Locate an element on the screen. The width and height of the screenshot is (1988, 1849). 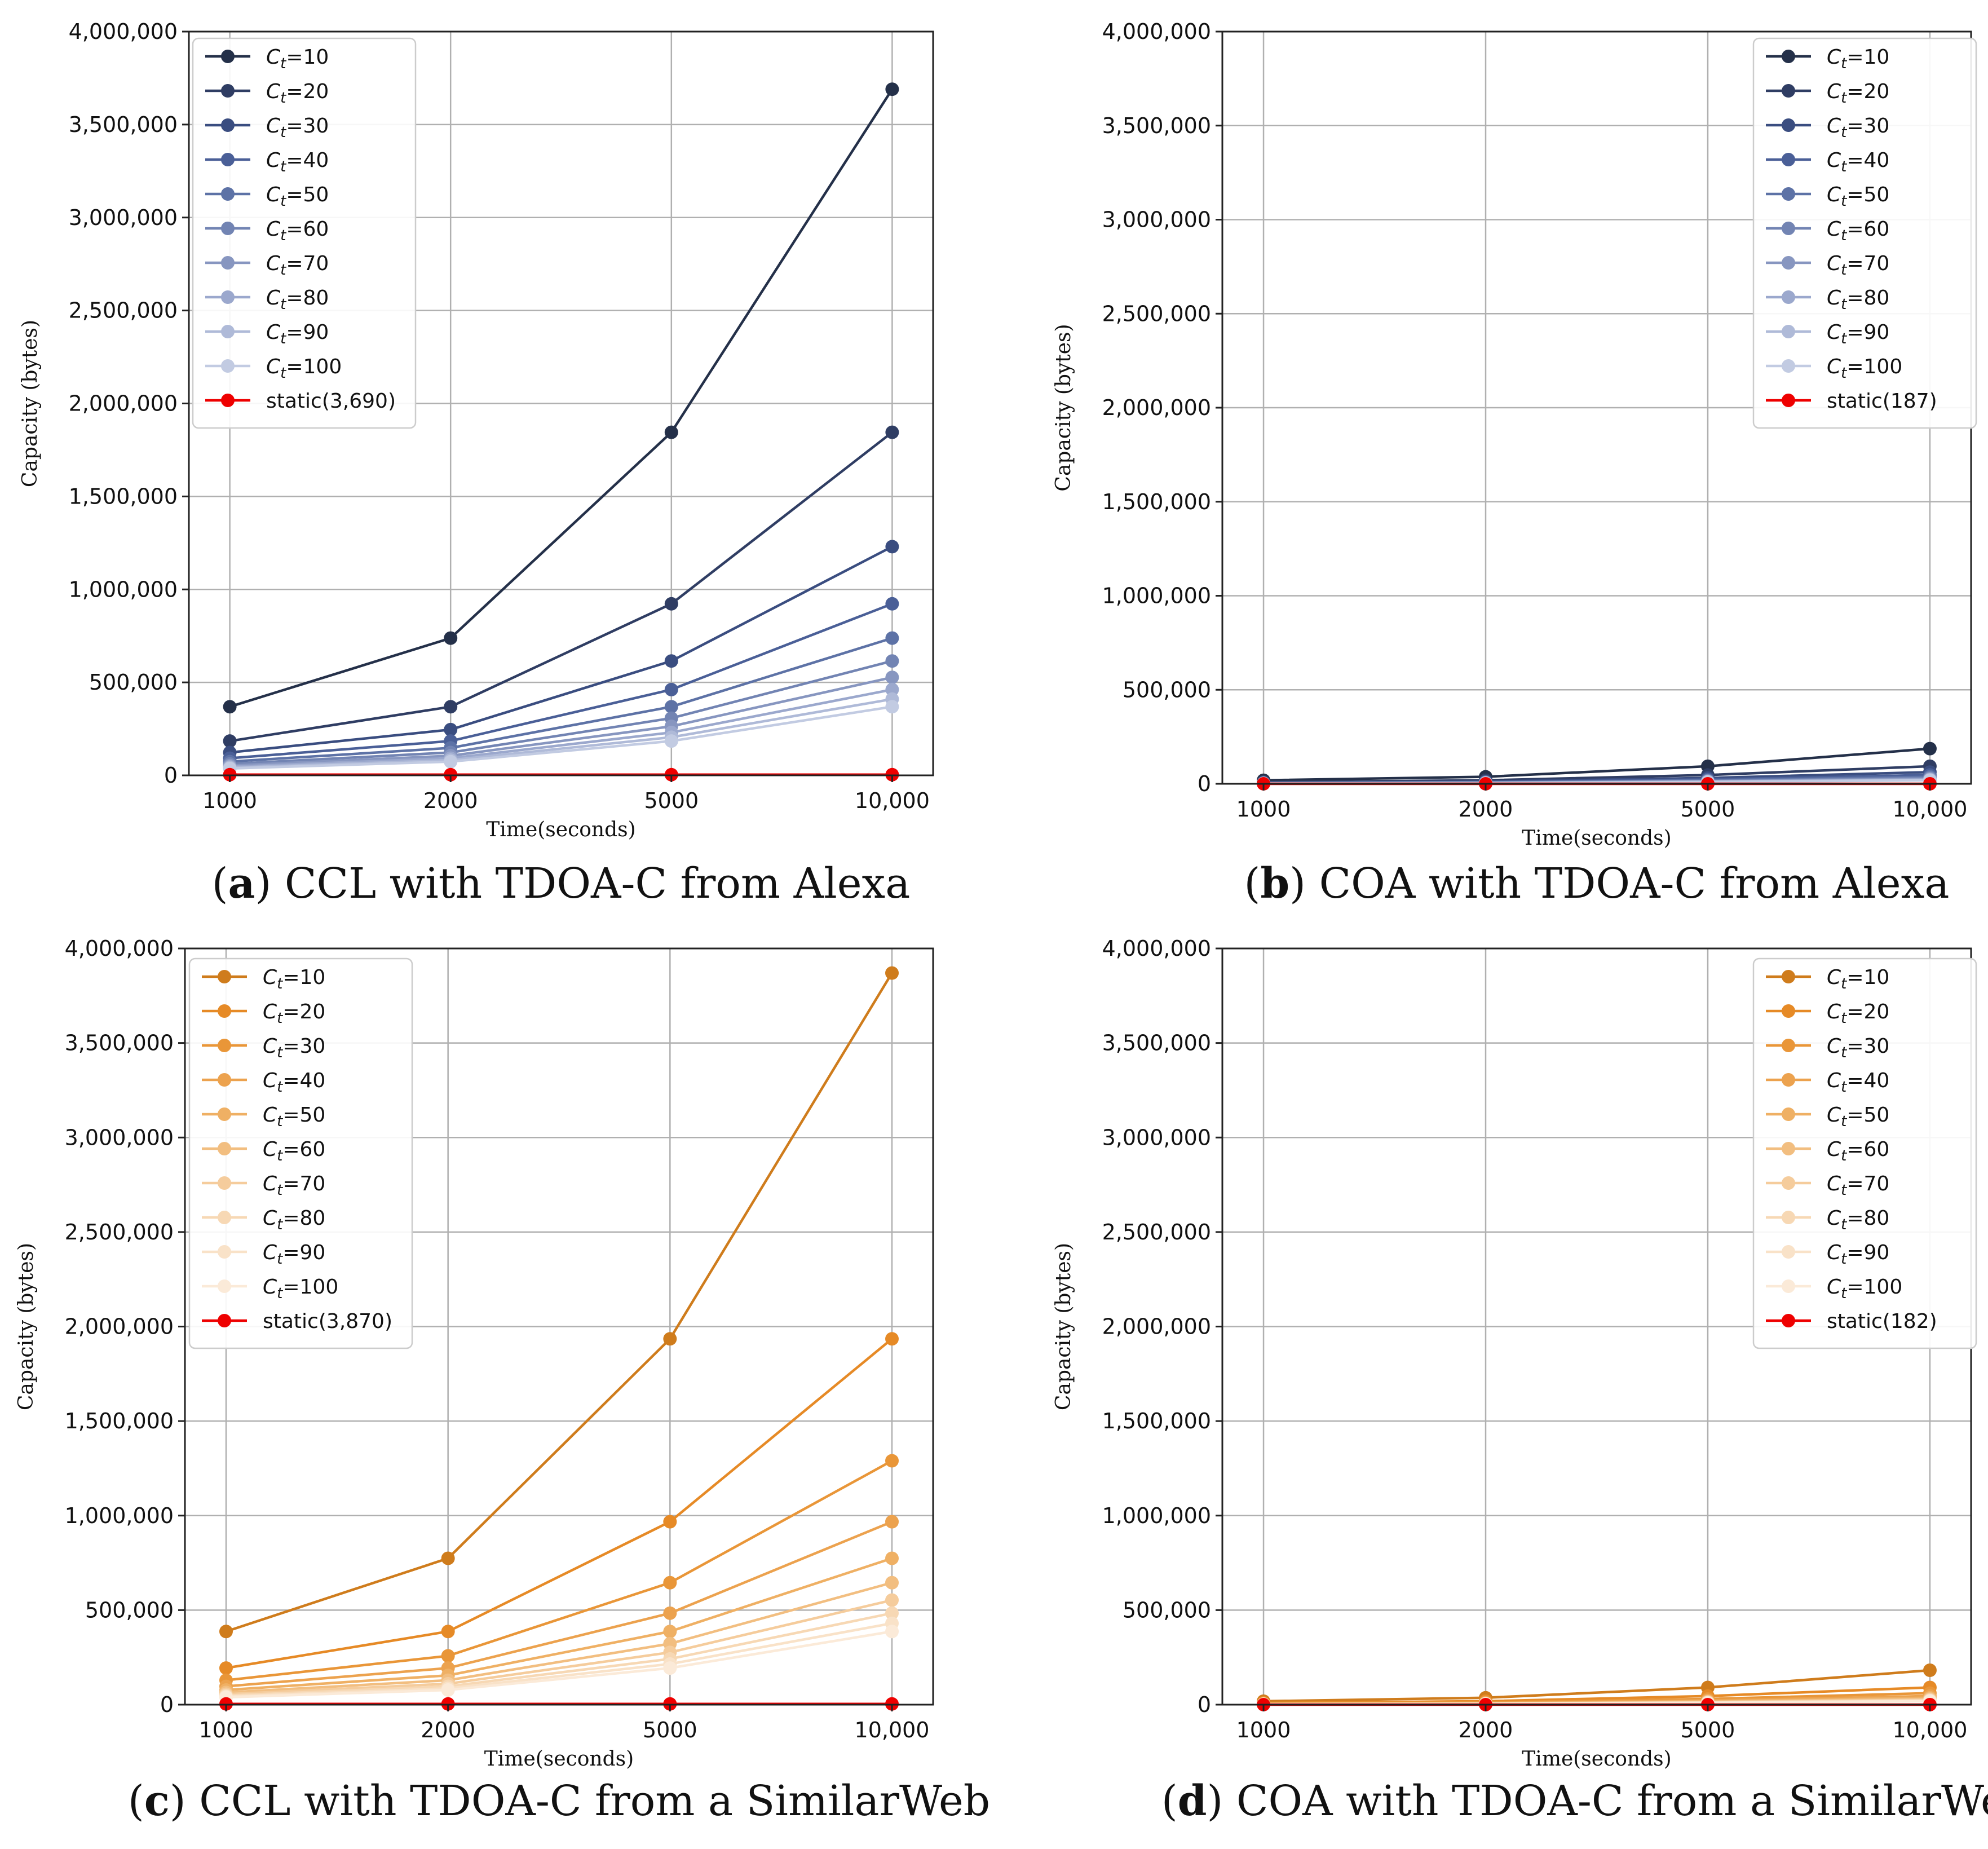
legend-item-1: Ct=20 is located at coordinates (263, 1013).